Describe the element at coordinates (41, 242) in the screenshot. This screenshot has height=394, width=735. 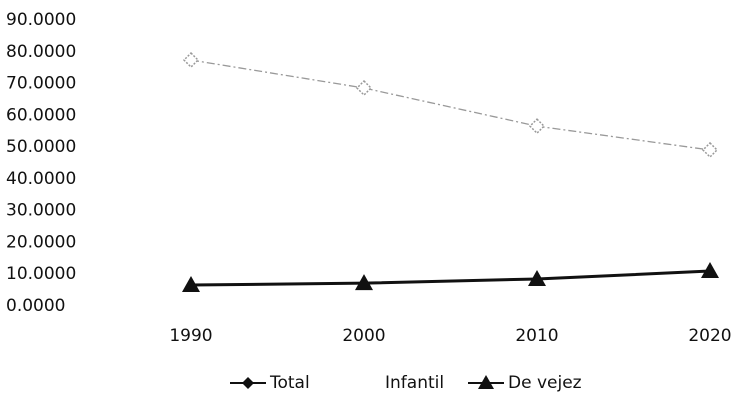
I see `y-tick-label: 20.0000` at that location.